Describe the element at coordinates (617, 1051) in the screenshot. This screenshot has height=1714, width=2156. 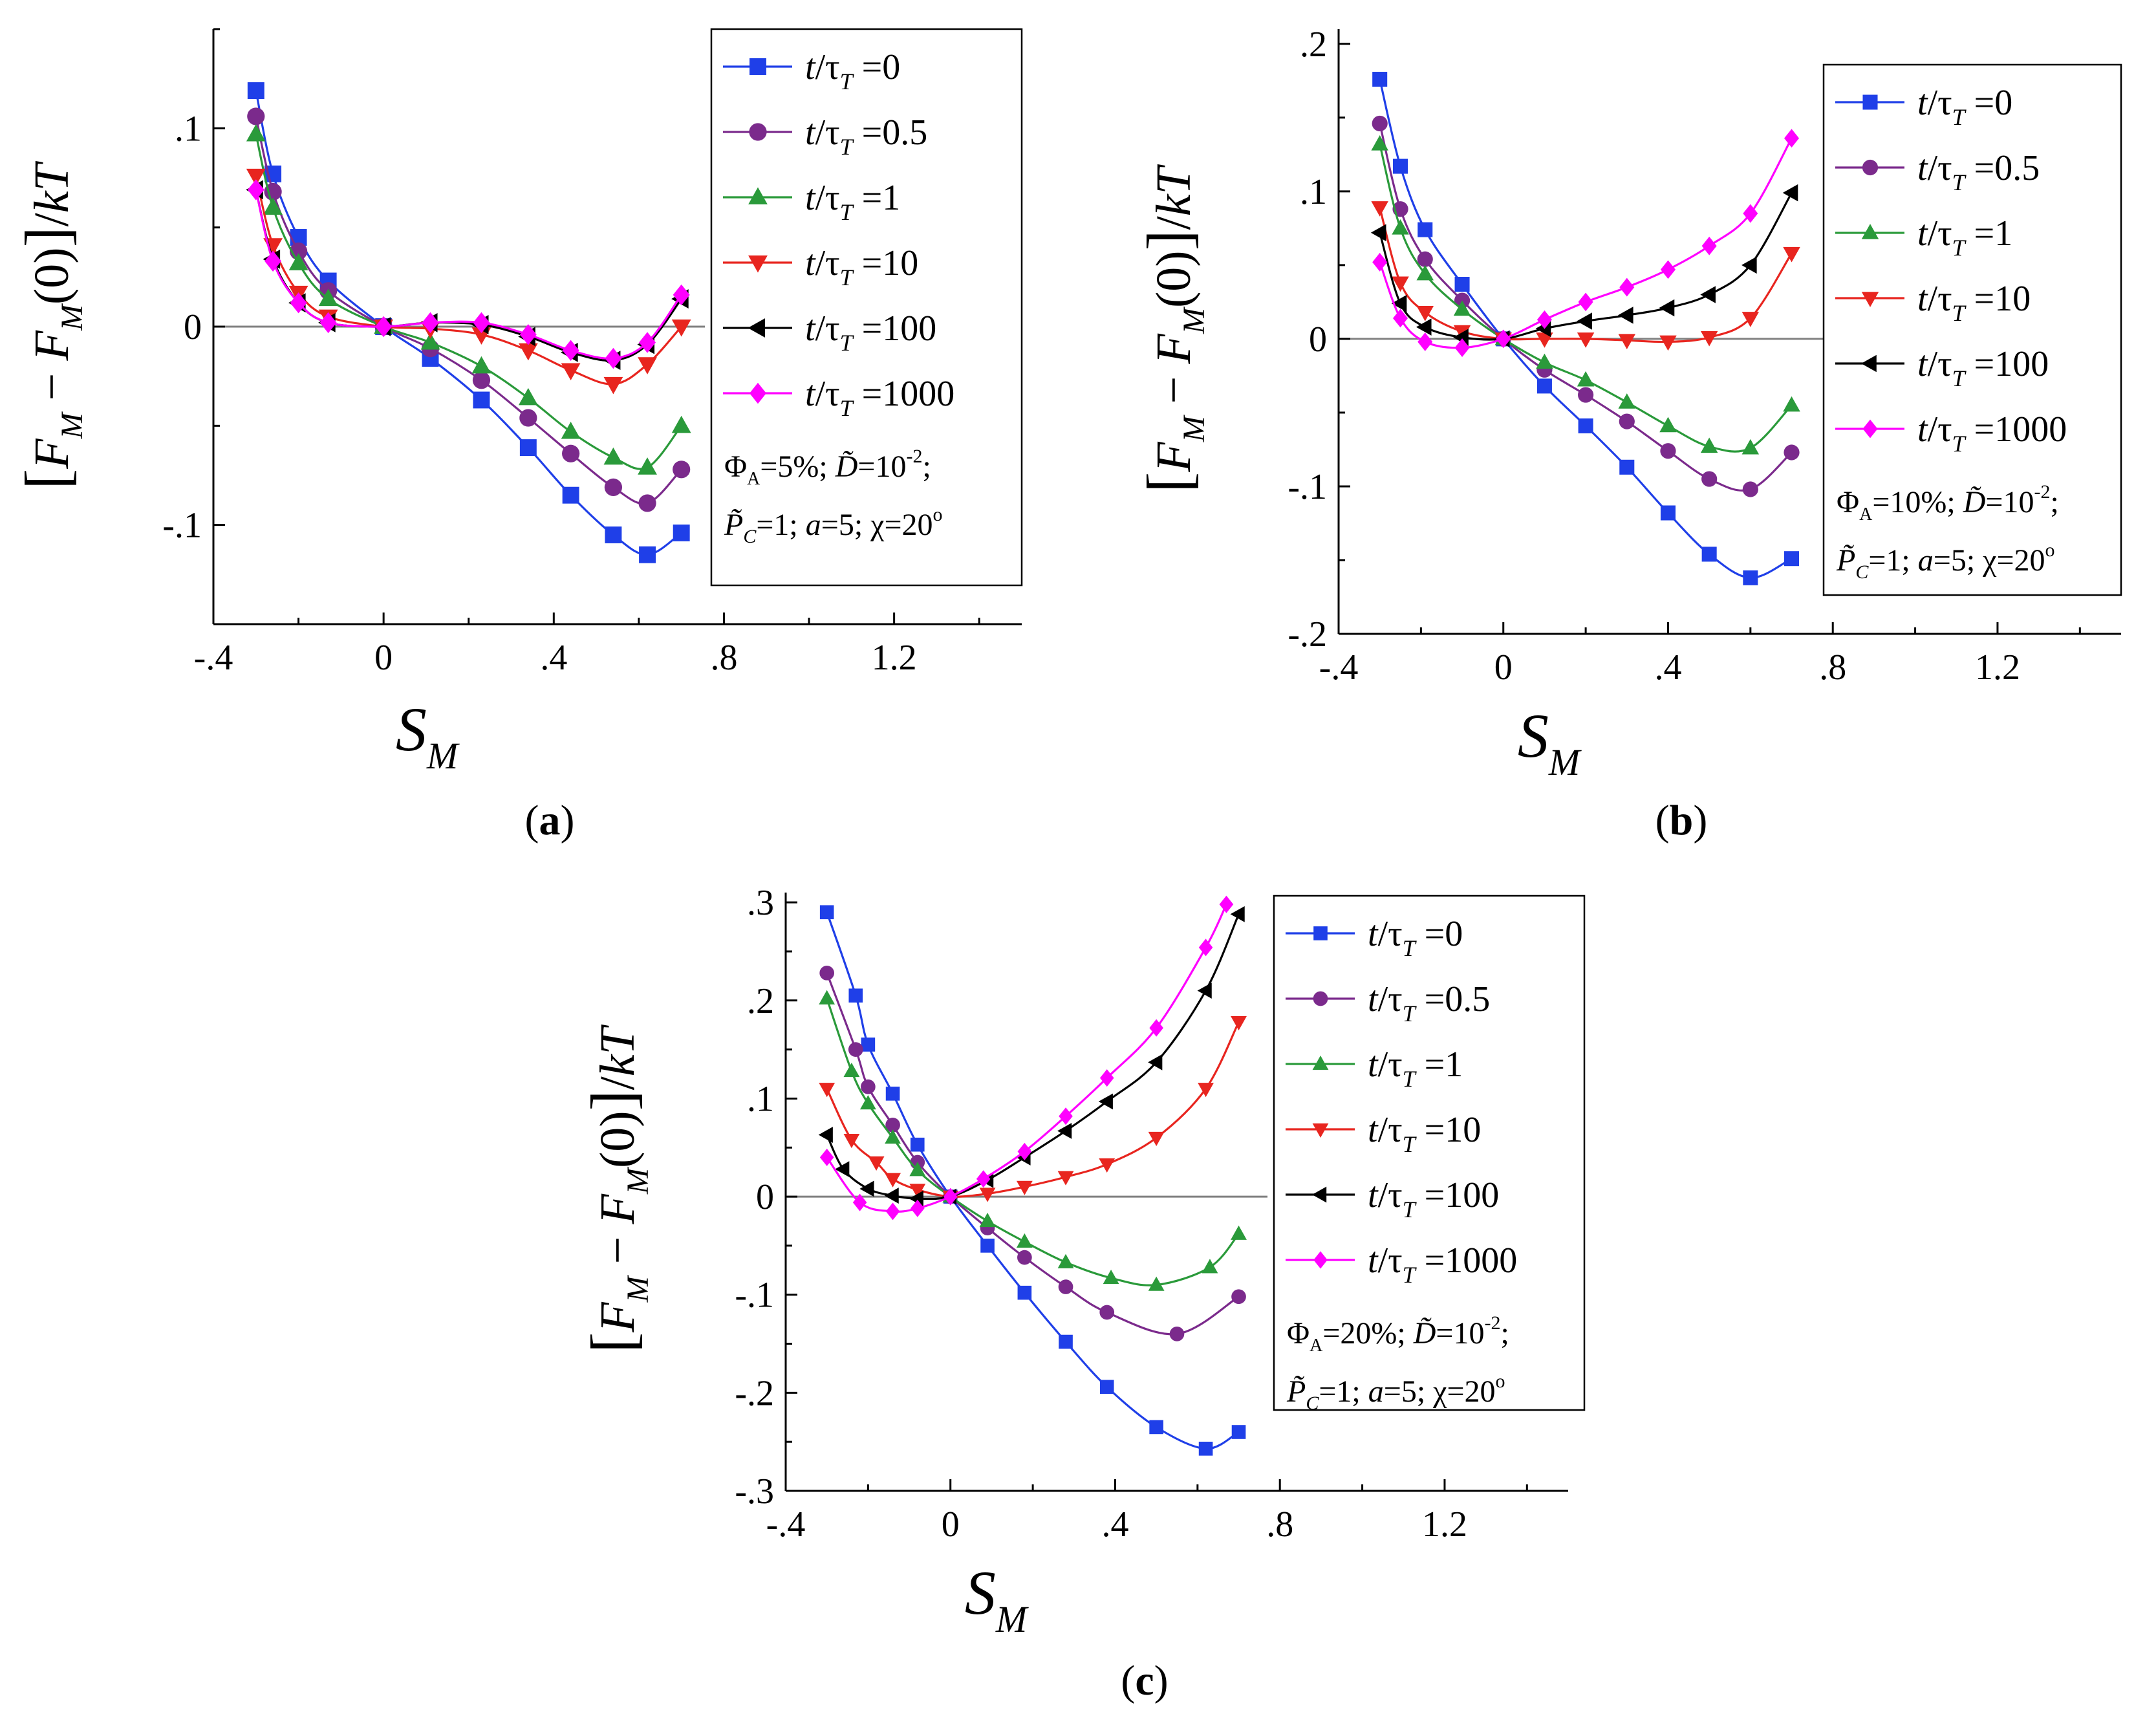
I see `y-axis-label-kt: kT` at that location.